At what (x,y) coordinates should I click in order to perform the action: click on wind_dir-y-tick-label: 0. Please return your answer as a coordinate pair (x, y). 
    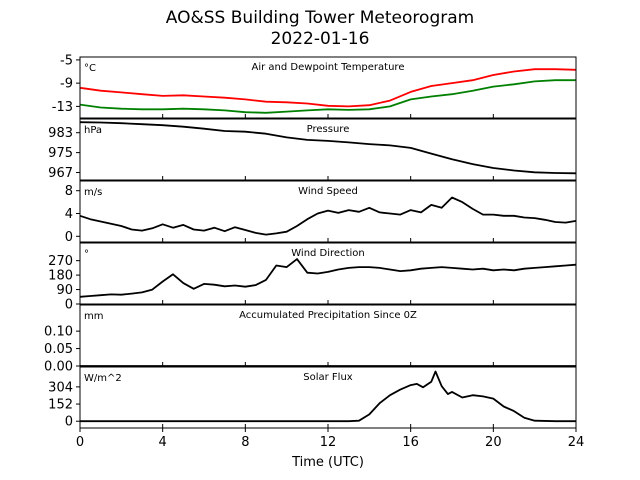
    Looking at the image, I should click on (69, 305).